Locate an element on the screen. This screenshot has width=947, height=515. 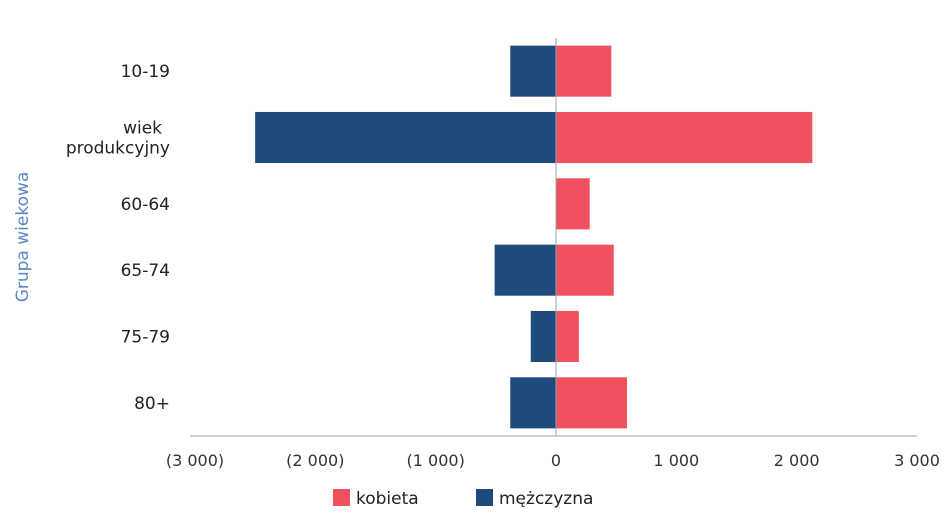
category-label: produkcyjny is located at coordinates (118, 149).